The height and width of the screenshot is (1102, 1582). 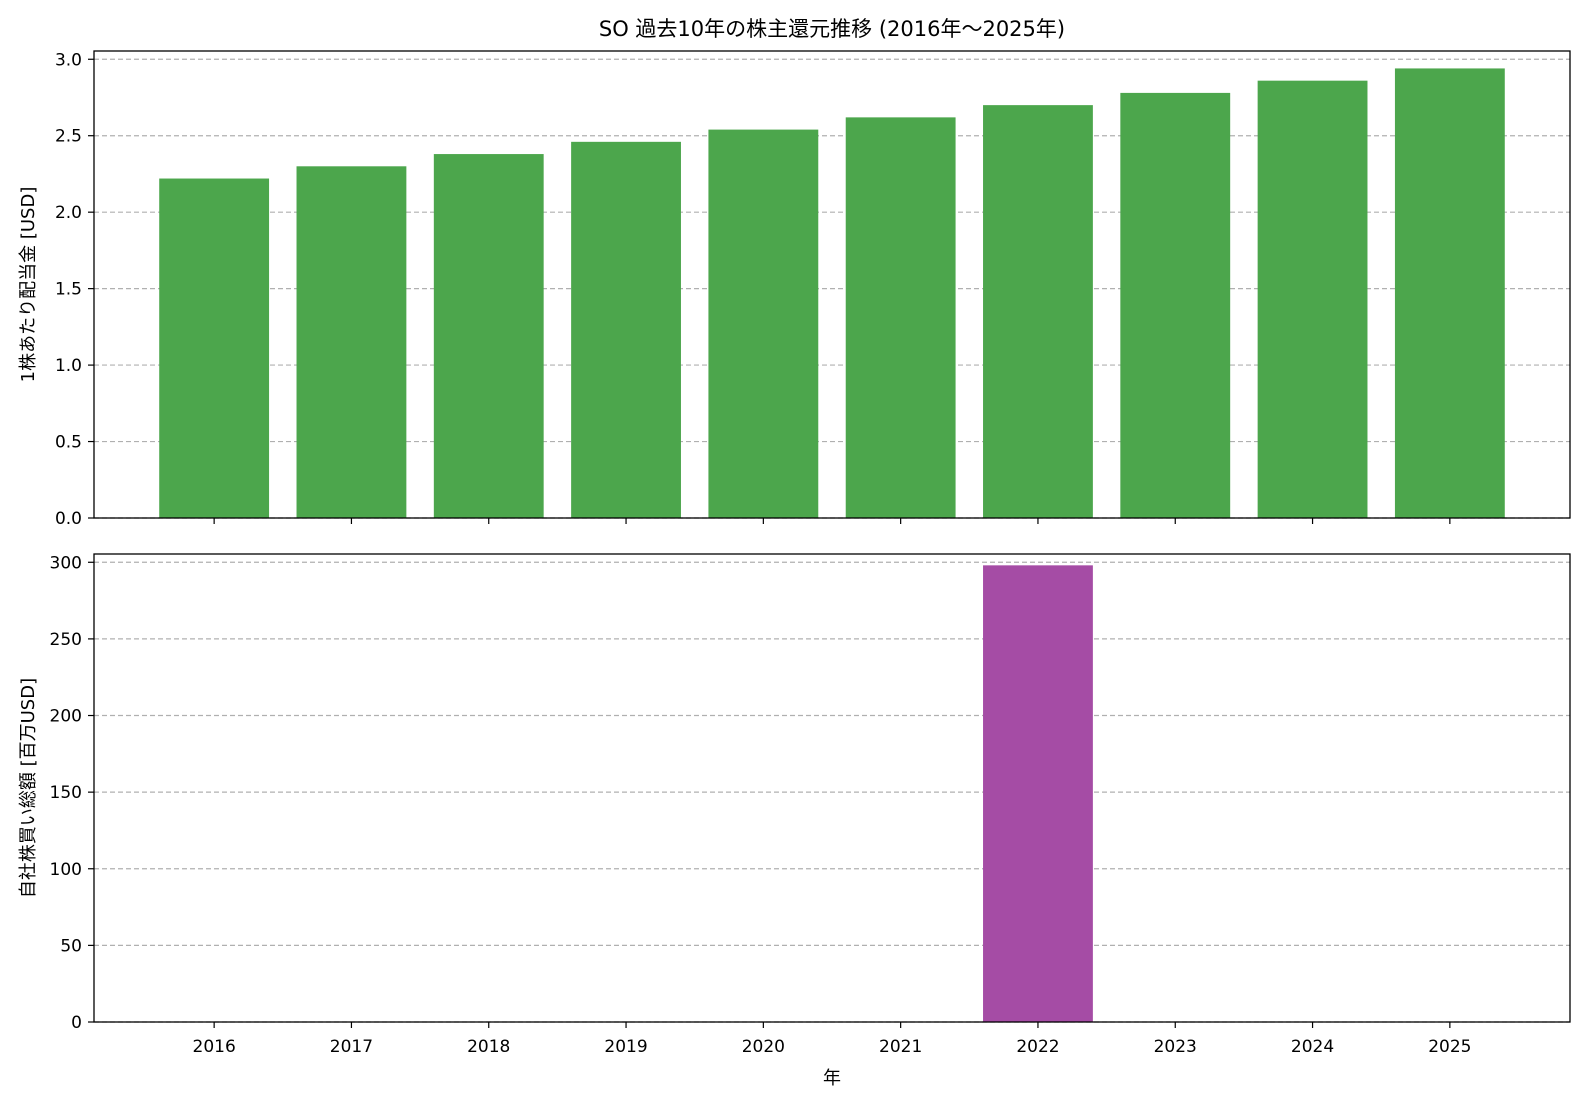 What do you see at coordinates (66, 717) in the screenshot?
I see `y-tick-label: 200` at bounding box center [66, 717].